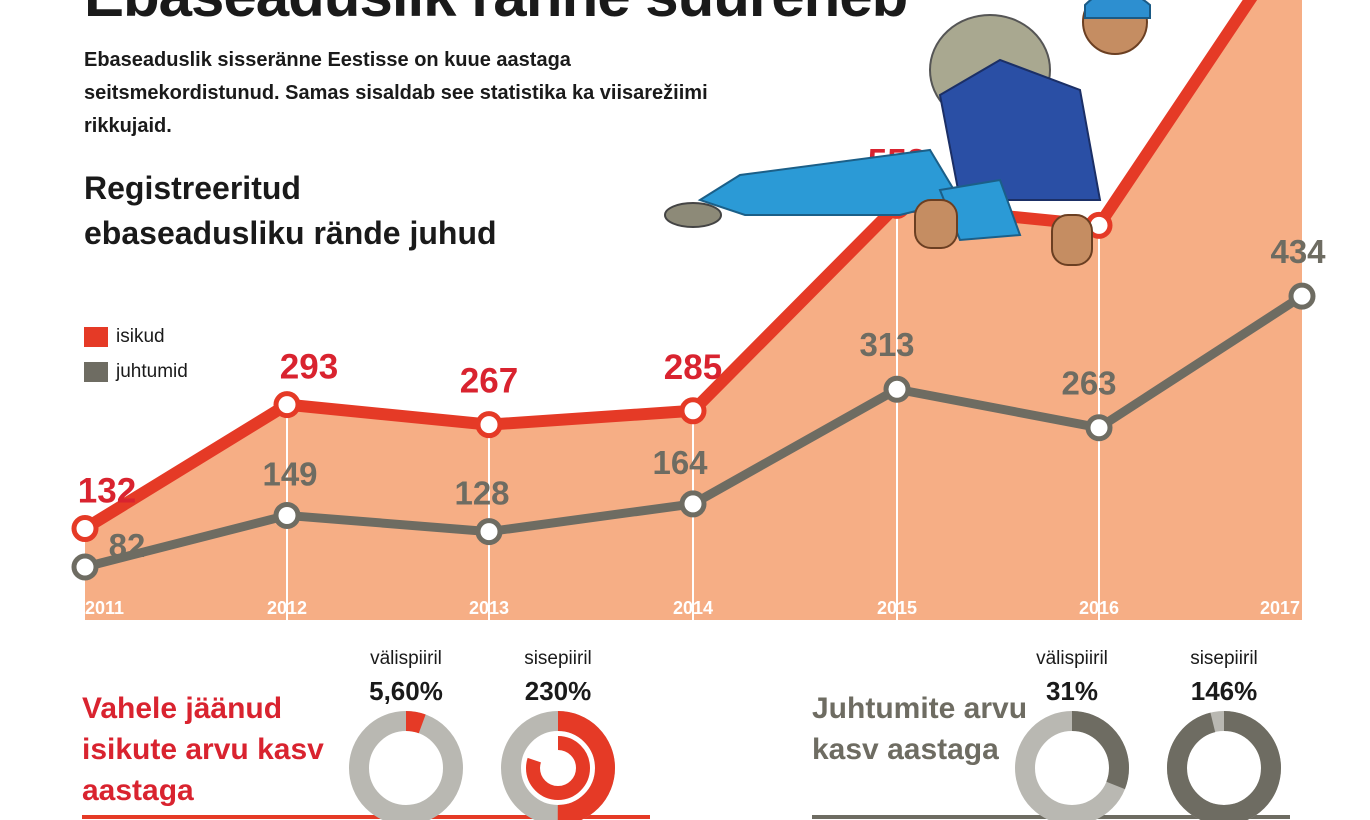  Describe the element at coordinates (489, 381) in the screenshot. I see `isikud-data-label: 267` at that location.